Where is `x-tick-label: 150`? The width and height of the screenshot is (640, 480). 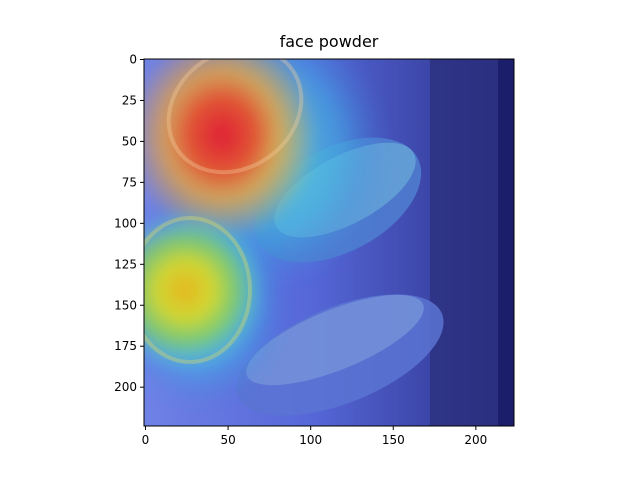
x-tick-label: 150 is located at coordinates (393, 440).